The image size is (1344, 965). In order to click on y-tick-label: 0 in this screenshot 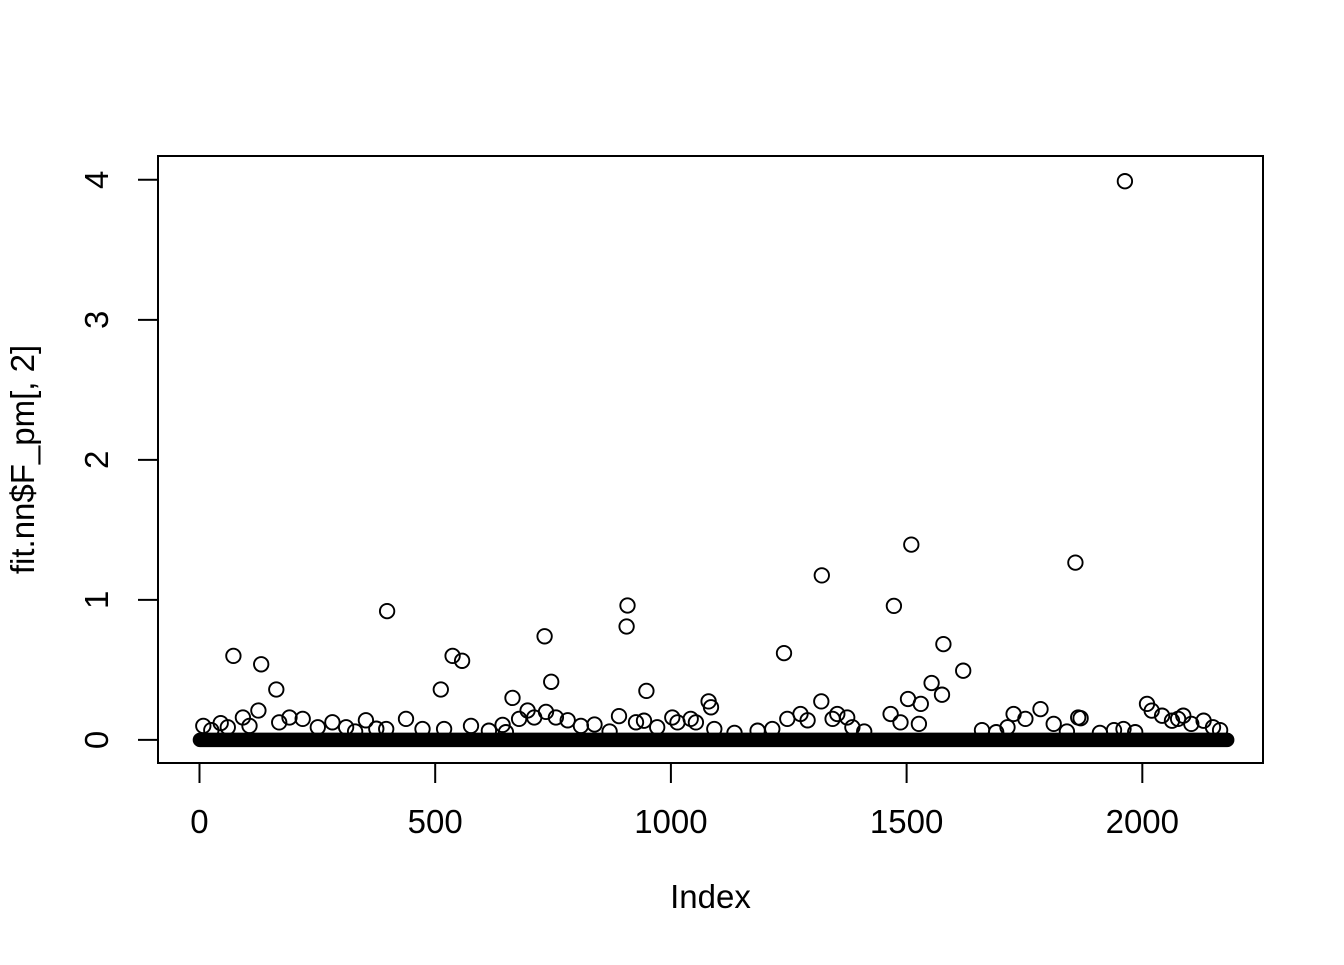, I will do `click(96, 740)`.